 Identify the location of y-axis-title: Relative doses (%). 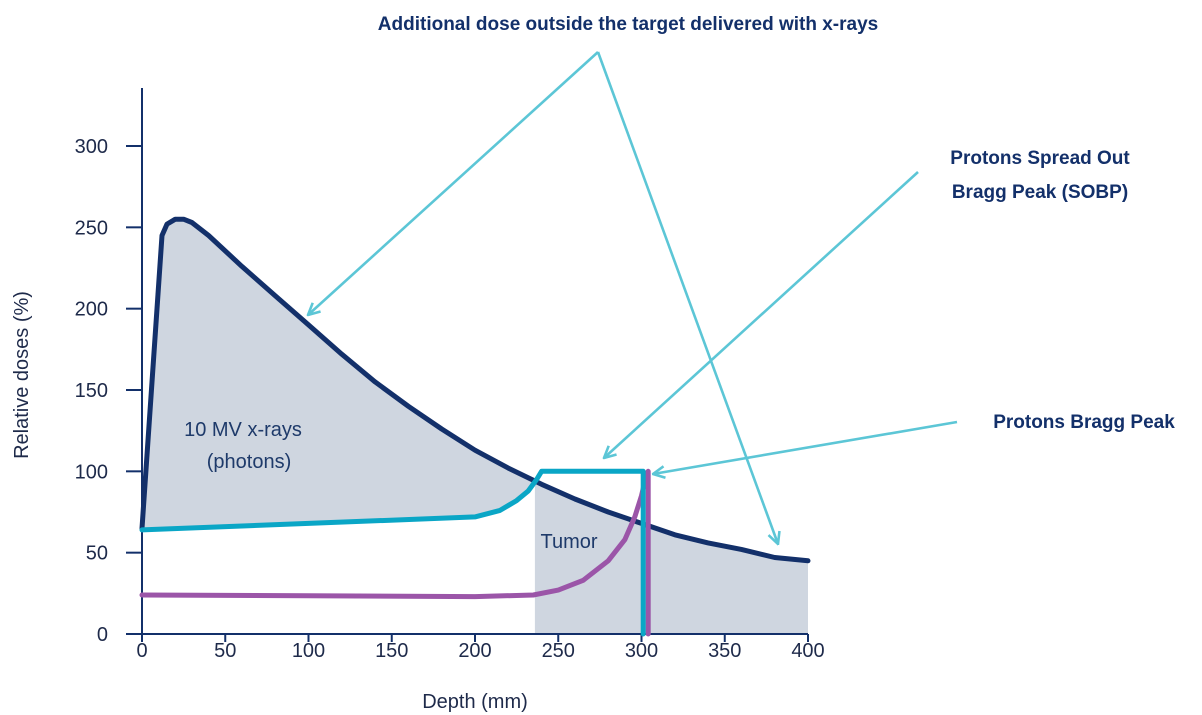
(22, 375).